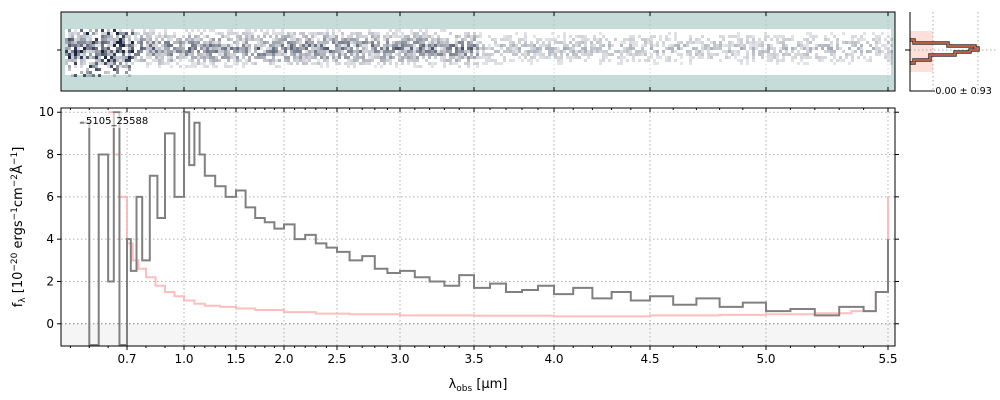  What do you see at coordinates (921, 51) in the screenshot?
I see `profile-model-fill` at bounding box center [921, 51].